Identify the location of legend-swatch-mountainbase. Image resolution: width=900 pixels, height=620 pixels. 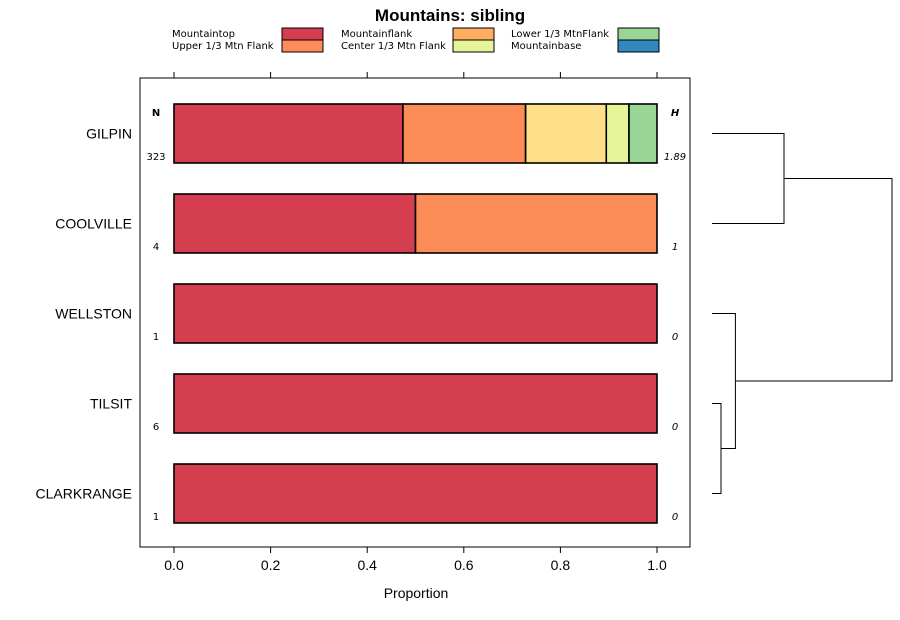
(638, 46).